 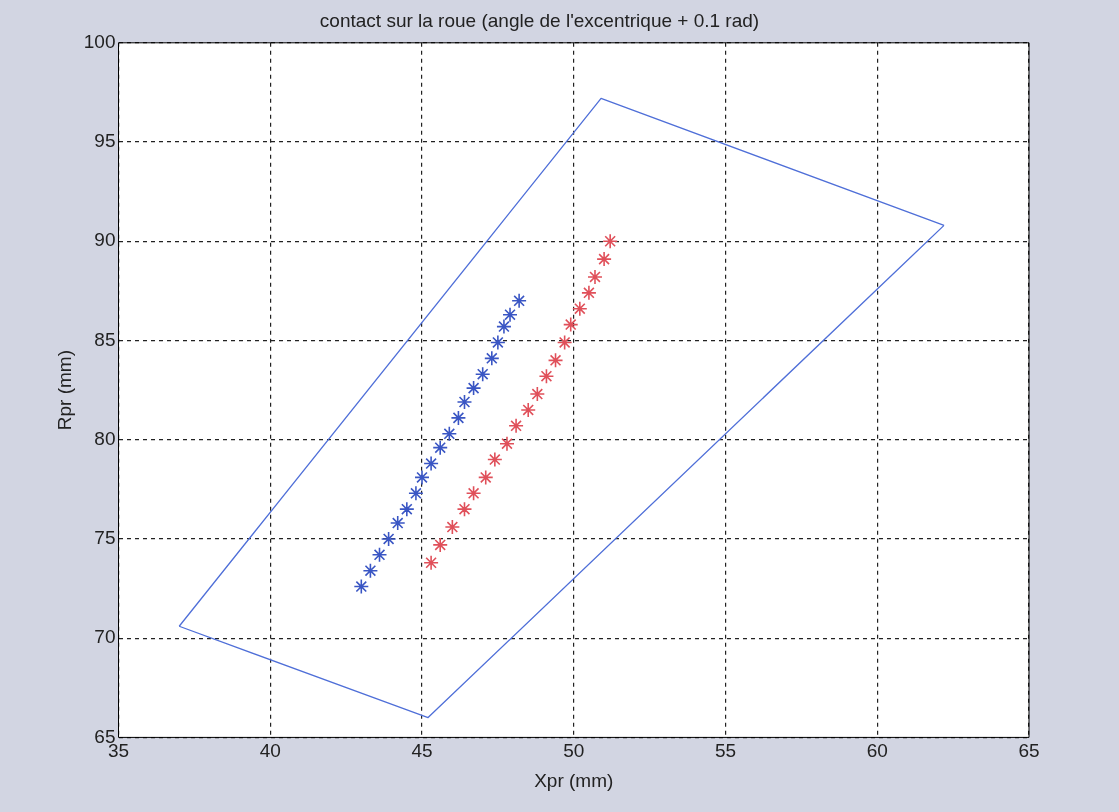 What do you see at coordinates (422, 751) in the screenshot?
I see `x-tick-label: 45` at bounding box center [422, 751].